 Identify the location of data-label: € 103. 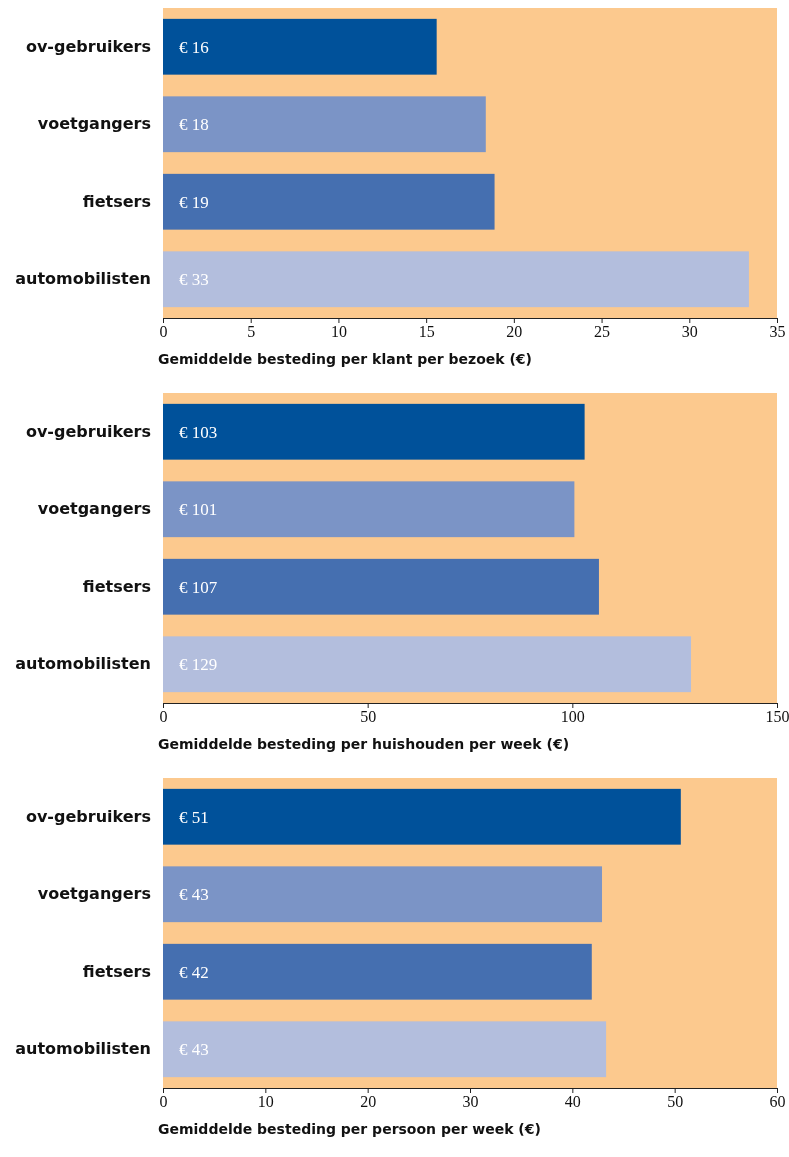
(198, 432).